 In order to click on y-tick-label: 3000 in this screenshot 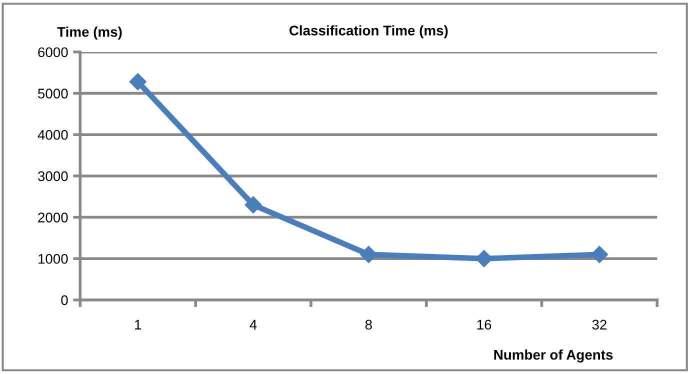, I will do `click(53, 176)`.